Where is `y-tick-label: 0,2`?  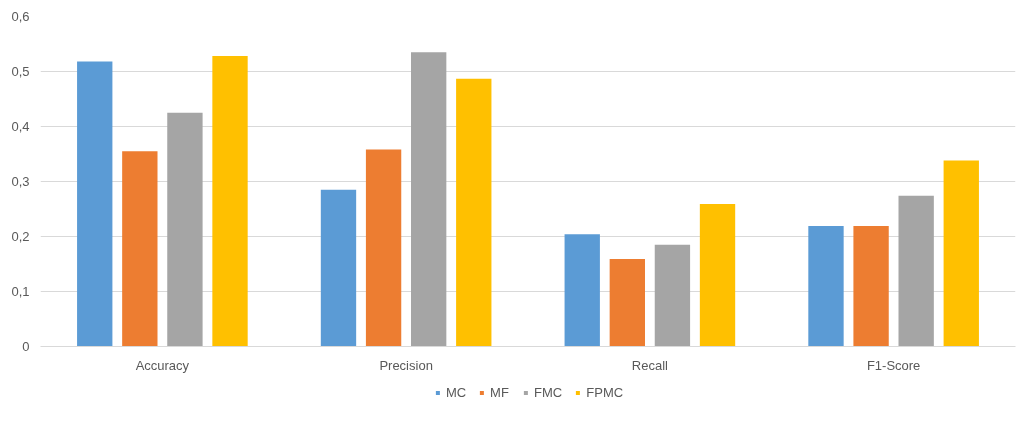 y-tick-label: 0,2 is located at coordinates (20, 236).